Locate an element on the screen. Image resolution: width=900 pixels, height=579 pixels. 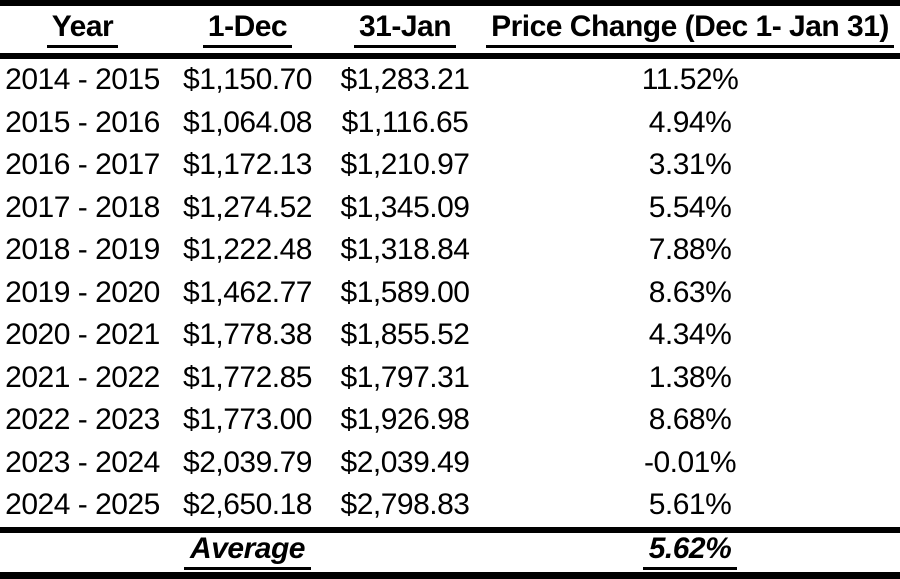
jan31-price-cell: $1,283.21 is located at coordinates (405, 80).